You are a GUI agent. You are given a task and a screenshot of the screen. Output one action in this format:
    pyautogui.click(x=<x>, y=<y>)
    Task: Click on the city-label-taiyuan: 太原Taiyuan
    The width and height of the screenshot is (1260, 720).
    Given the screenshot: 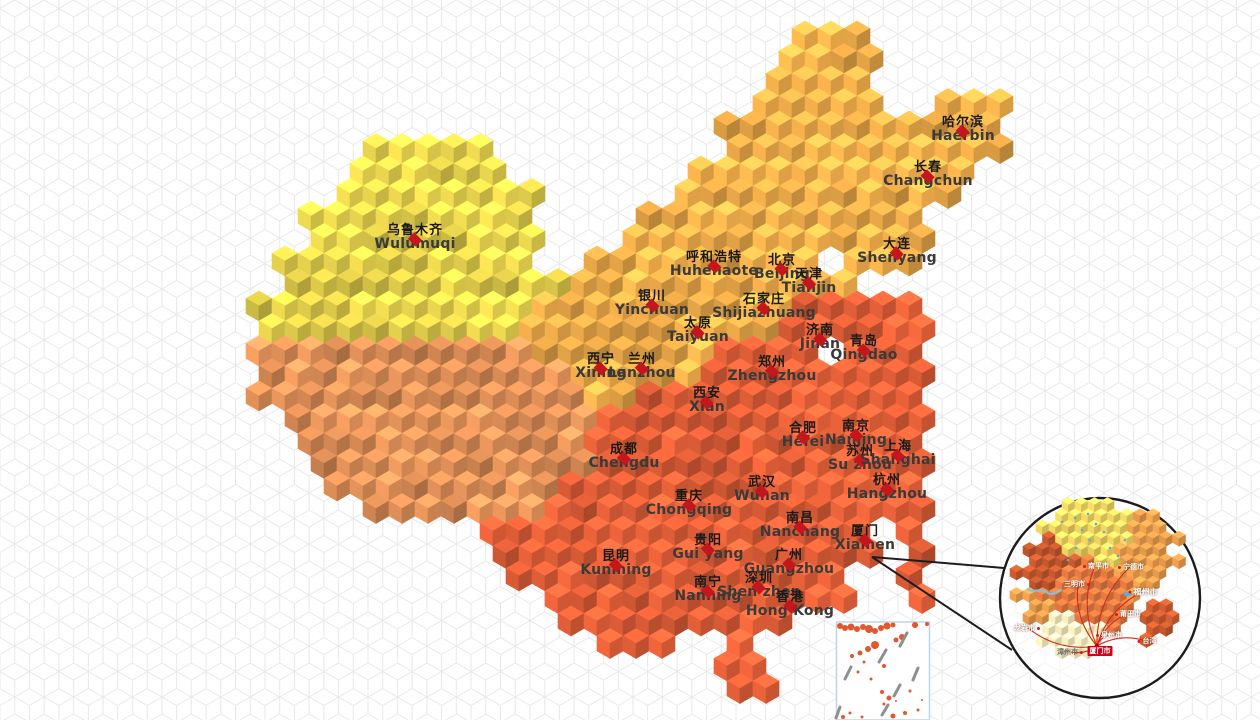 What is the action you would take?
    pyautogui.click(x=698, y=330)
    